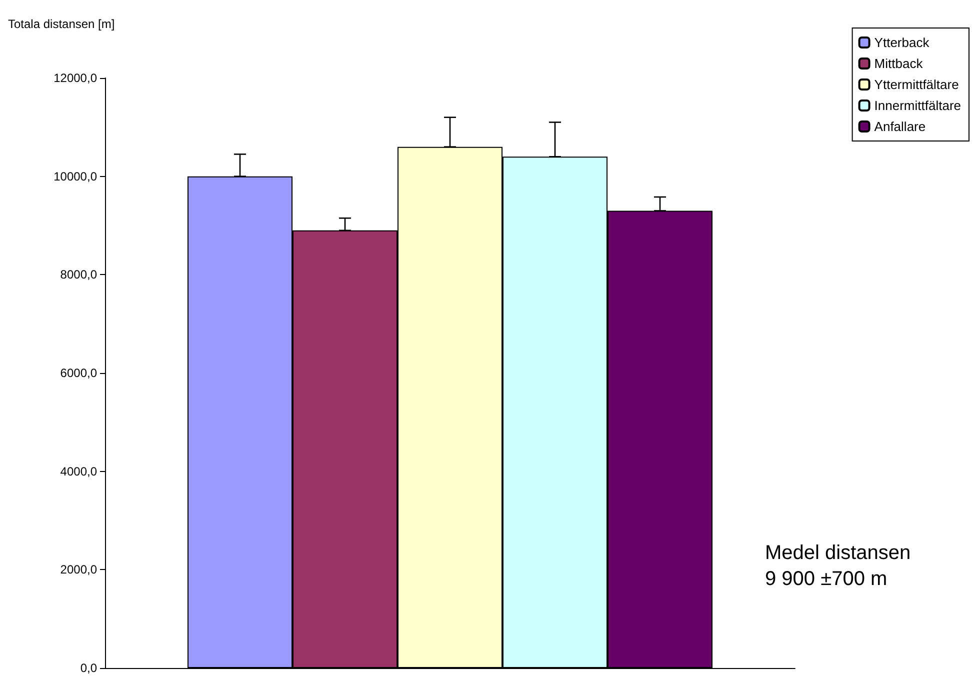 This screenshot has height=678, width=977. What do you see at coordinates (61, 24) in the screenshot?
I see `y-axis-title: Totala distansen [m]` at bounding box center [61, 24].